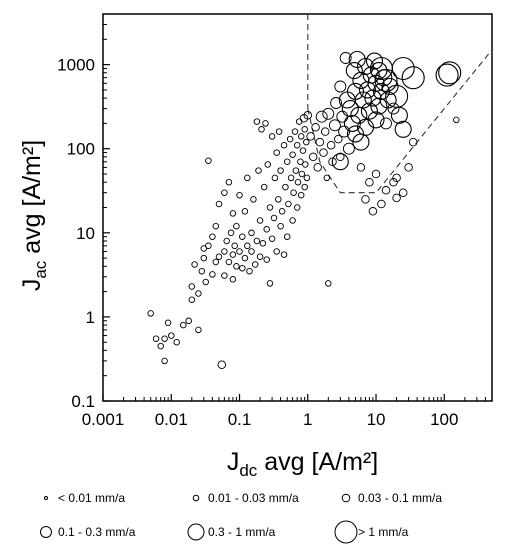  Describe the element at coordinates (307, 419) in the screenshot. I see `x-tick-label: 1` at that location.